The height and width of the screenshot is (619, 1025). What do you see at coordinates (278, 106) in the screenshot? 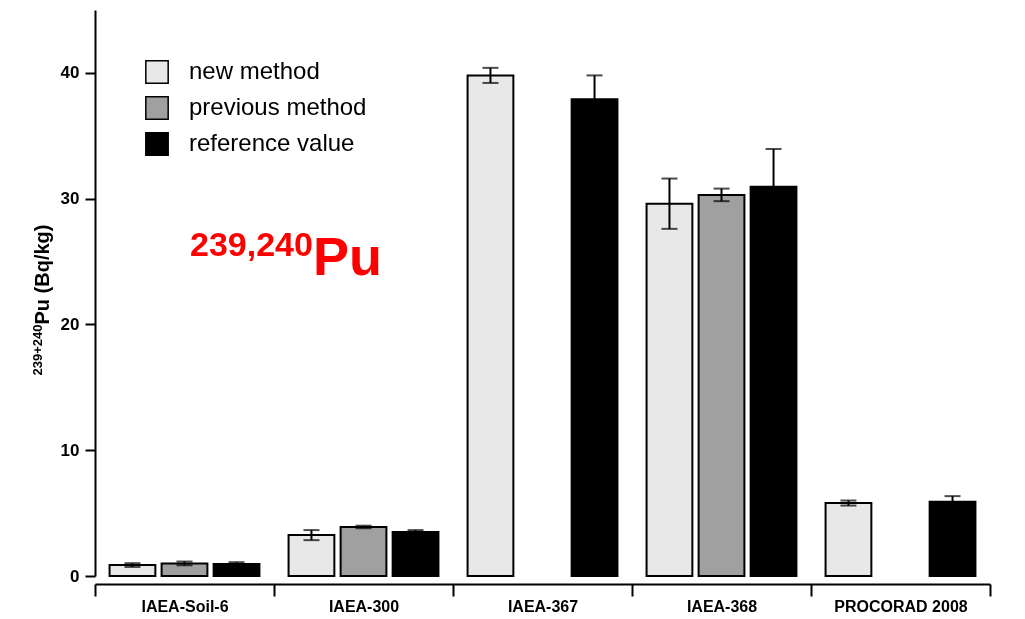
I see `legend-label: previous method` at bounding box center [278, 106].